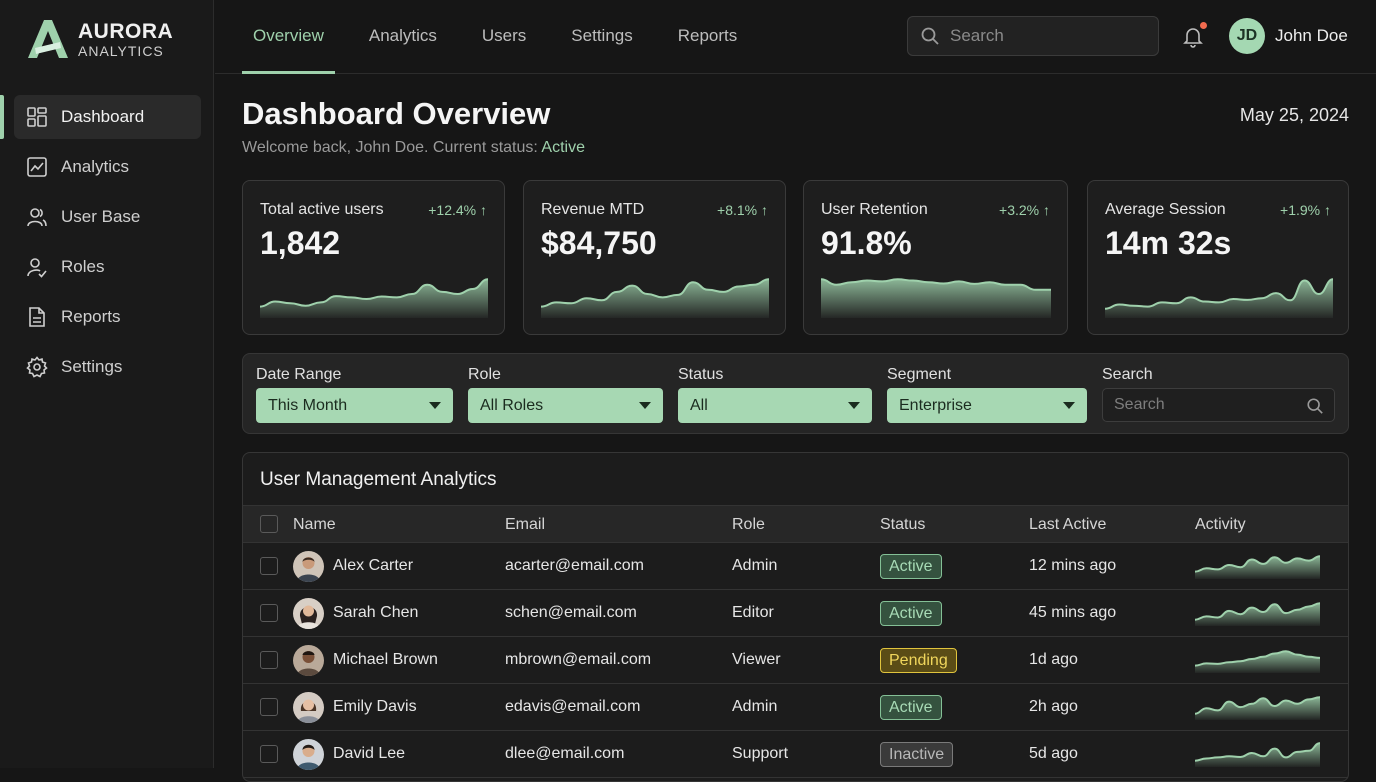  What do you see at coordinates (1311, 35) in the screenshot?
I see `user-name: John Doe` at bounding box center [1311, 35].